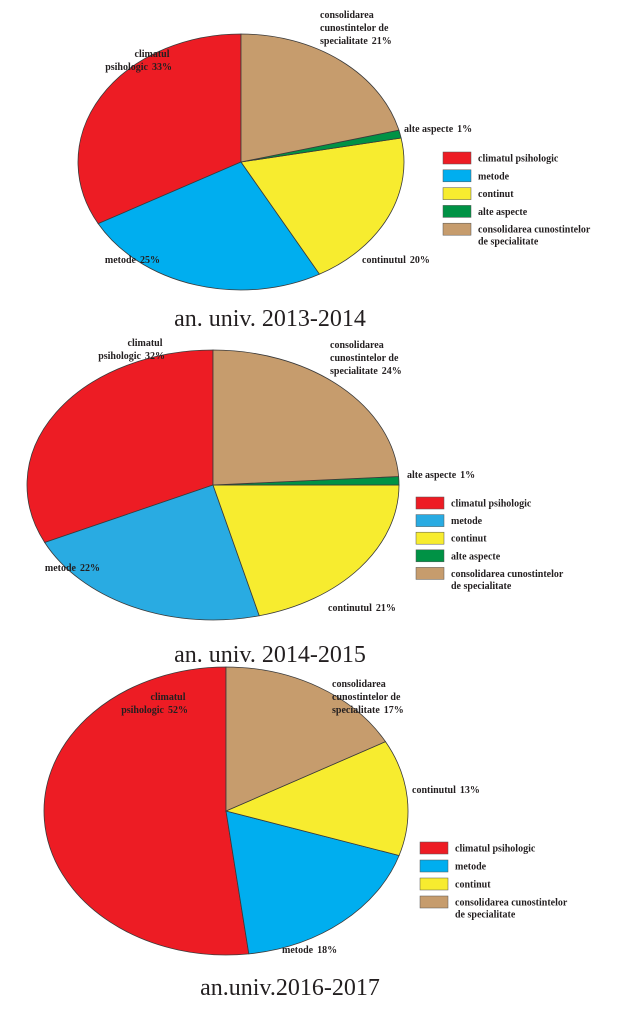 The image size is (633, 1010). What do you see at coordinates (394, 710) in the screenshot?
I see `slice-value-label: 17%` at bounding box center [394, 710].